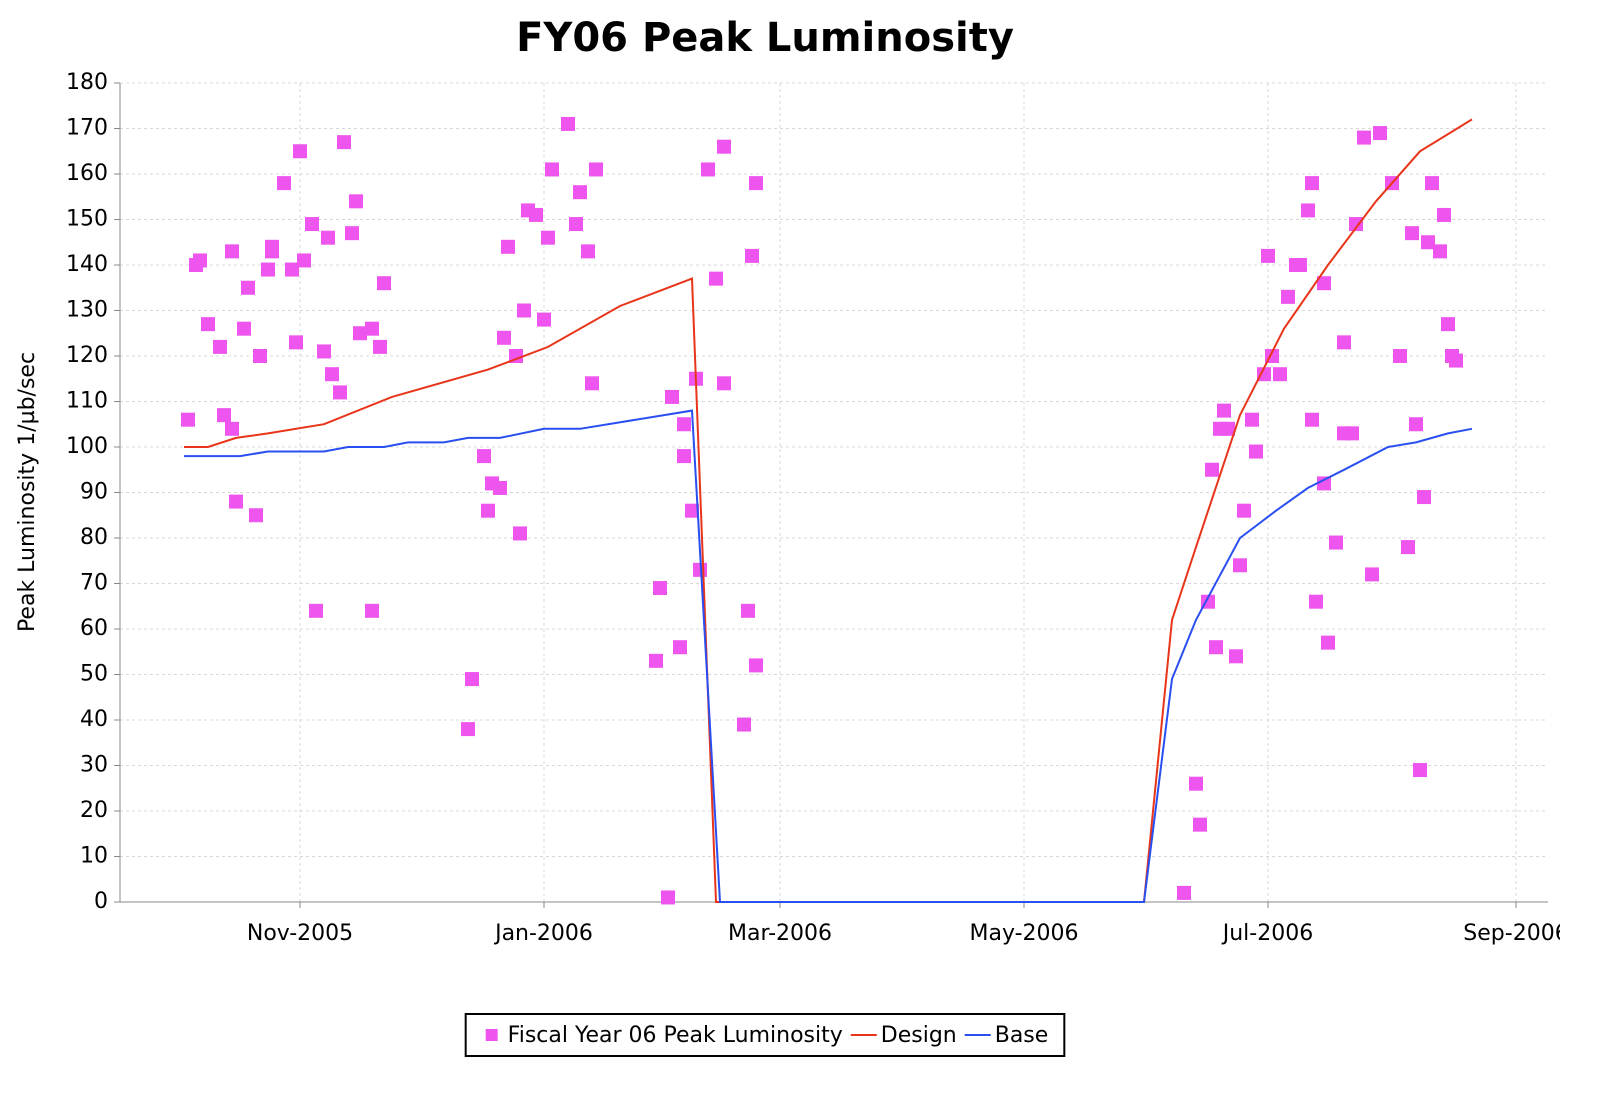  Describe the element at coordinates (1023, 933) in the screenshot. I see `x-tick-label: May-2006` at that location.